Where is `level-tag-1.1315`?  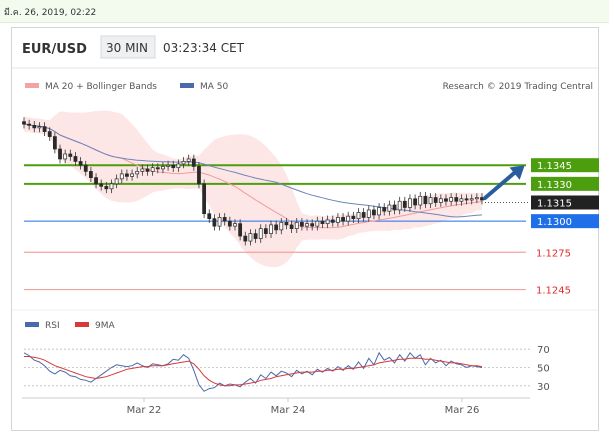
level-tag-1.1315 is located at coordinates (565, 202).